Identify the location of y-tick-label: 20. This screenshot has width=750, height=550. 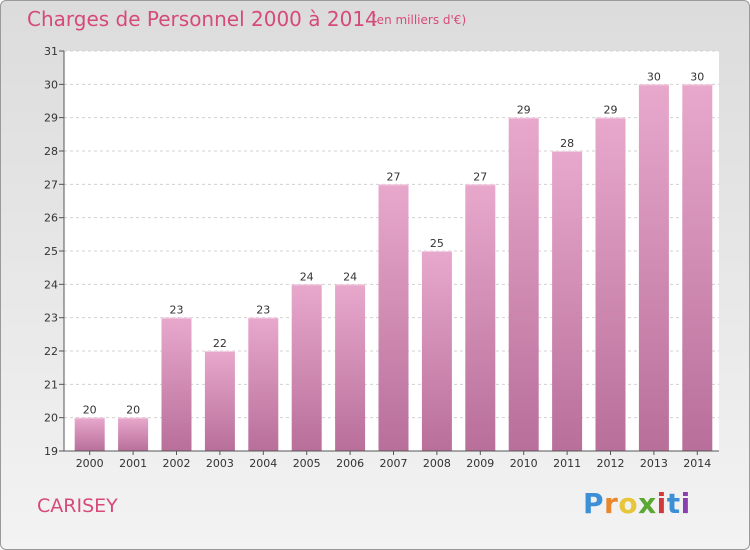
(51, 418).